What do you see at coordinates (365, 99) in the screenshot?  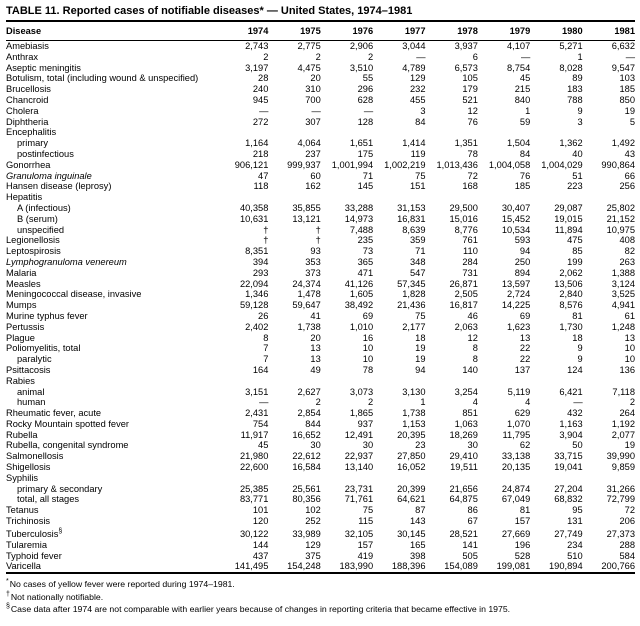 I see `cell-value: 628` at bounding box center [365, 99].